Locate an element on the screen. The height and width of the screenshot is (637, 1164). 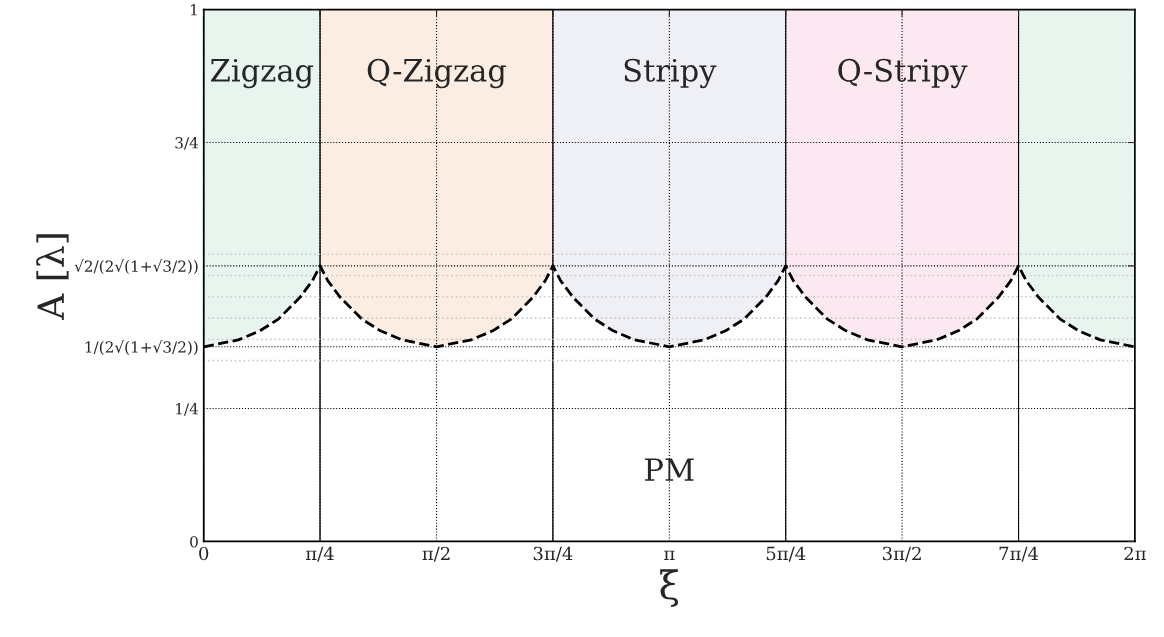
y-tick-label: √2/(2√(1+√3/2)) is located at coordinates (136, 267).